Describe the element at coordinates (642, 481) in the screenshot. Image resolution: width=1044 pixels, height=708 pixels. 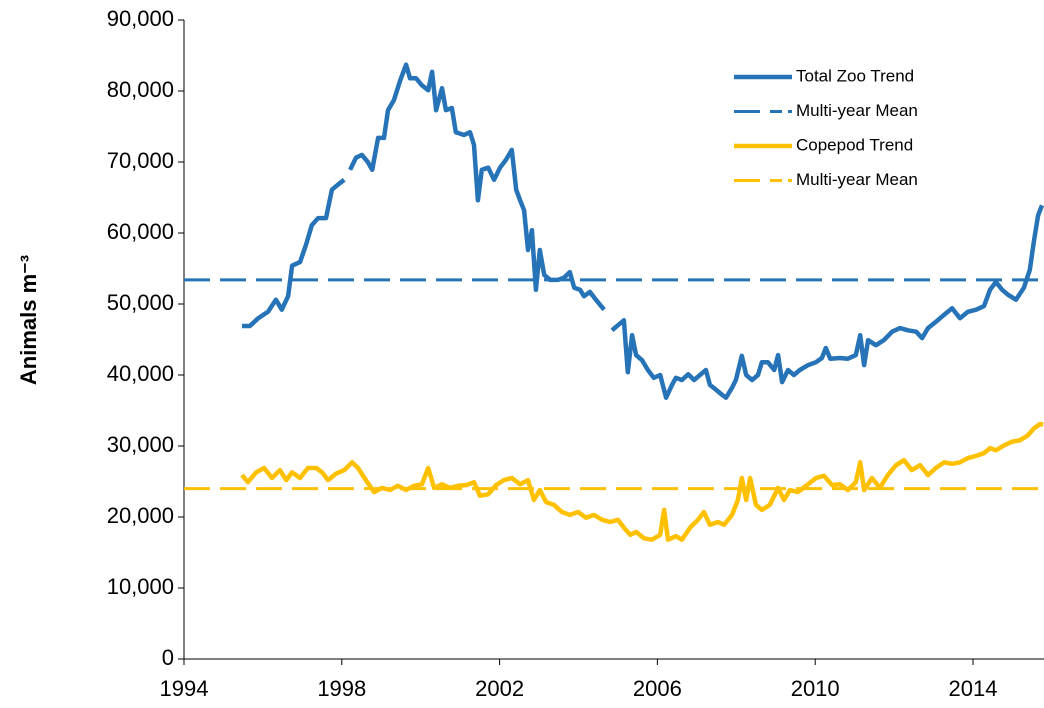
I see `data-line` at that location.